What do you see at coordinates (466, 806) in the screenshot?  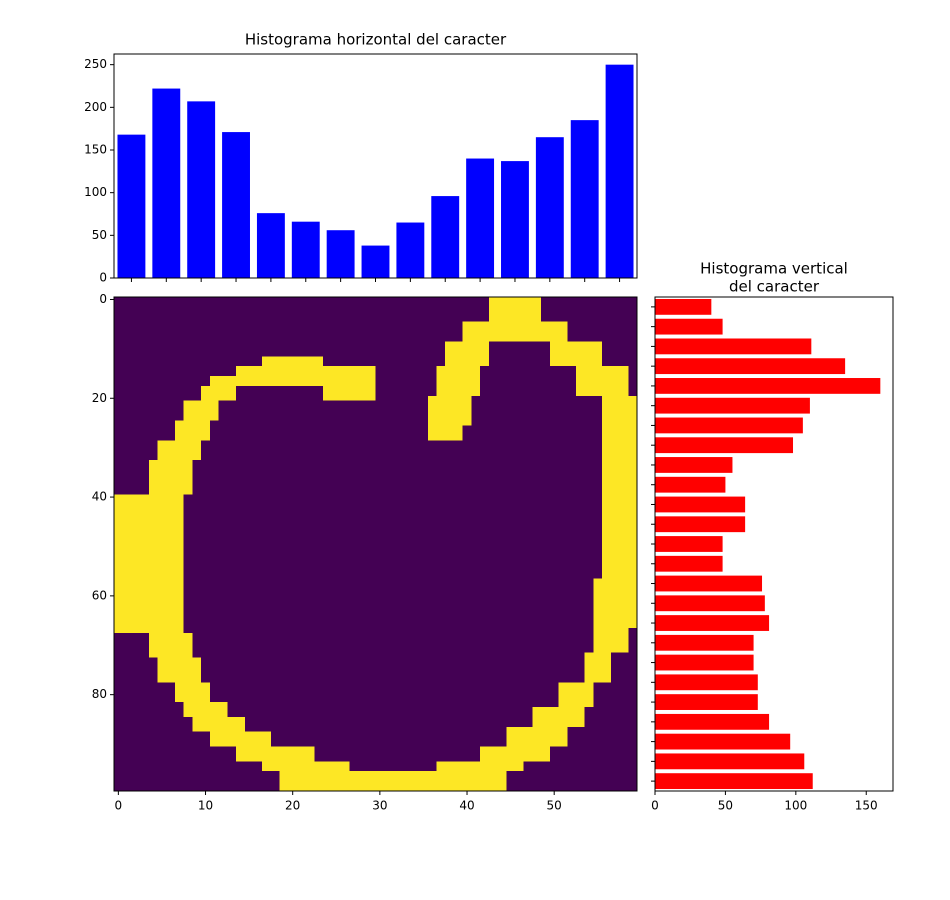 I see `x-tick-label: 40` at bounding box center [466, 806].